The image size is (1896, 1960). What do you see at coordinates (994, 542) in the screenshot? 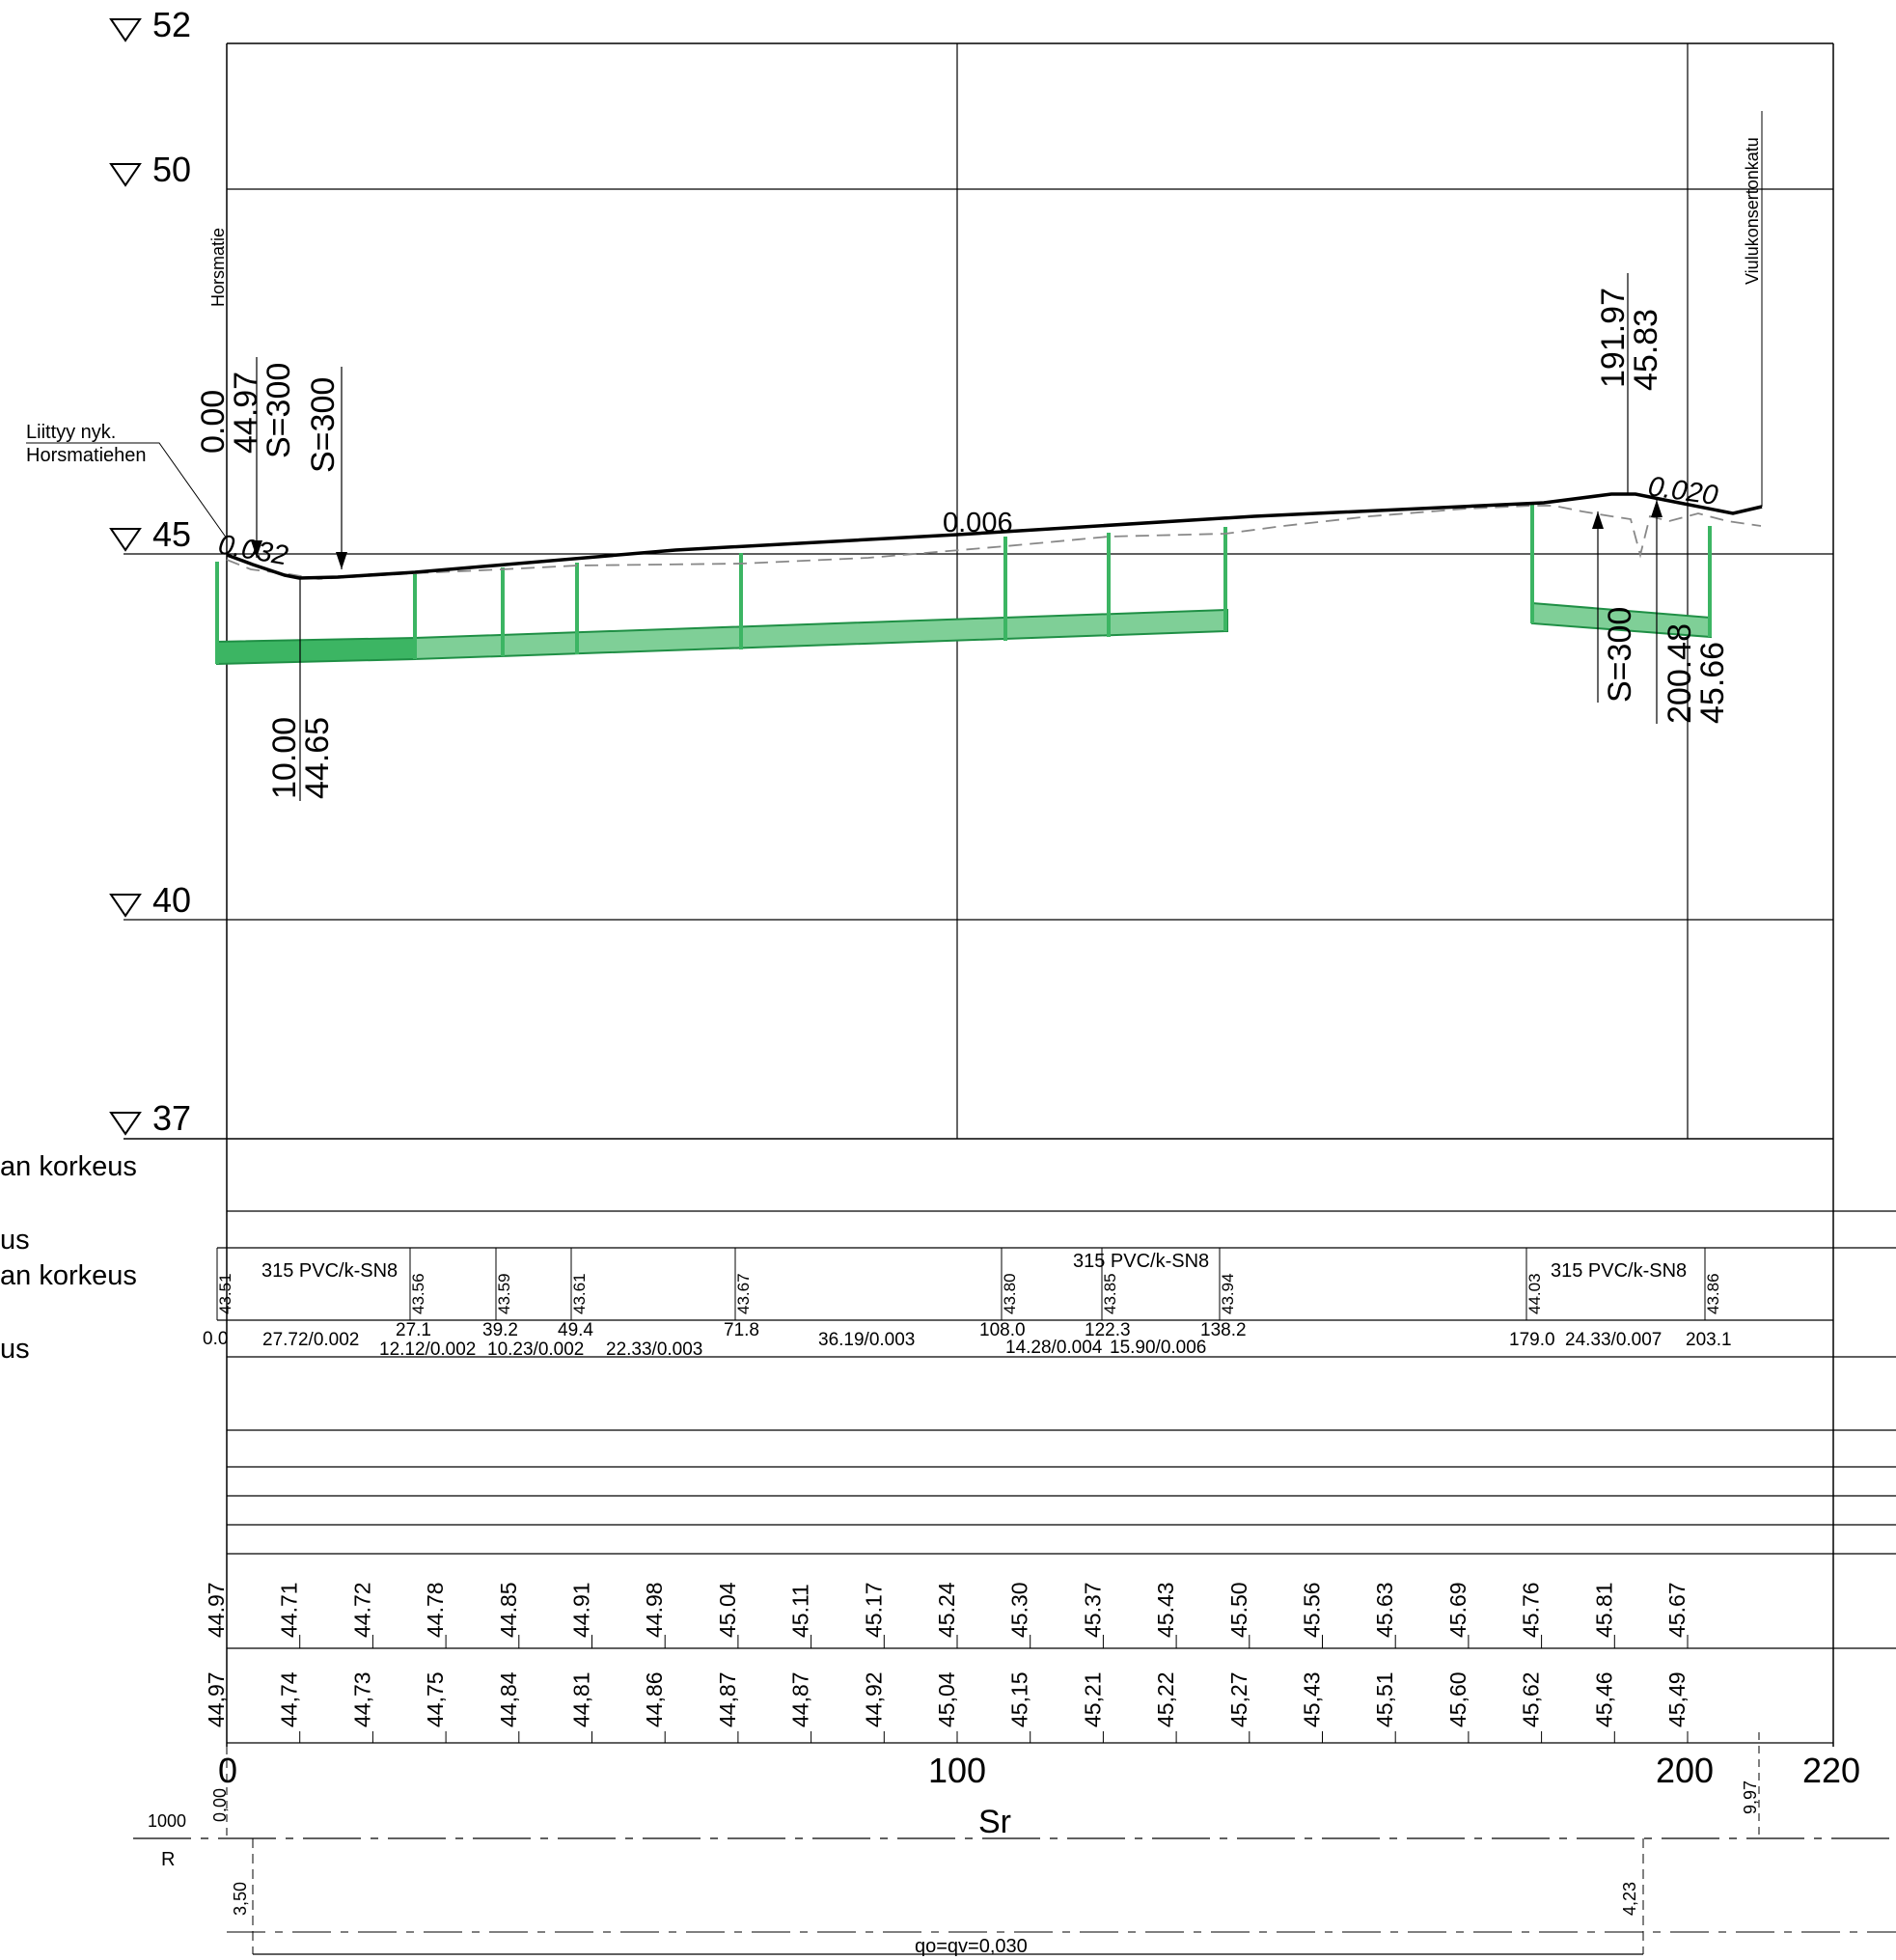
I see `existing-ground-line` at bounding box center [994, 542].